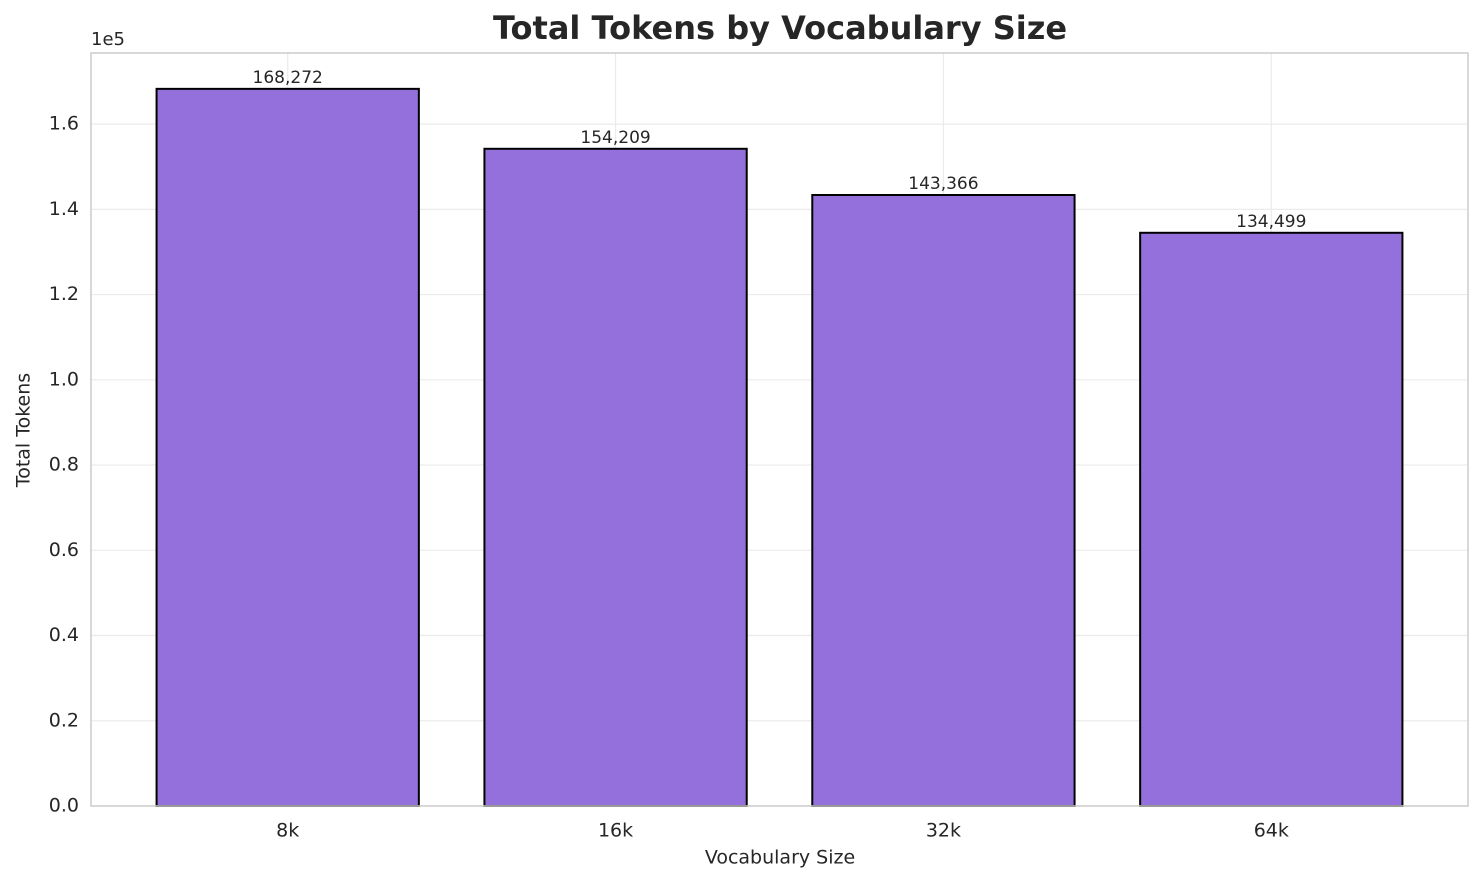 This screenshot has height=885, width=1484. I want to click on value-label: 143,366, so click(943, 184).